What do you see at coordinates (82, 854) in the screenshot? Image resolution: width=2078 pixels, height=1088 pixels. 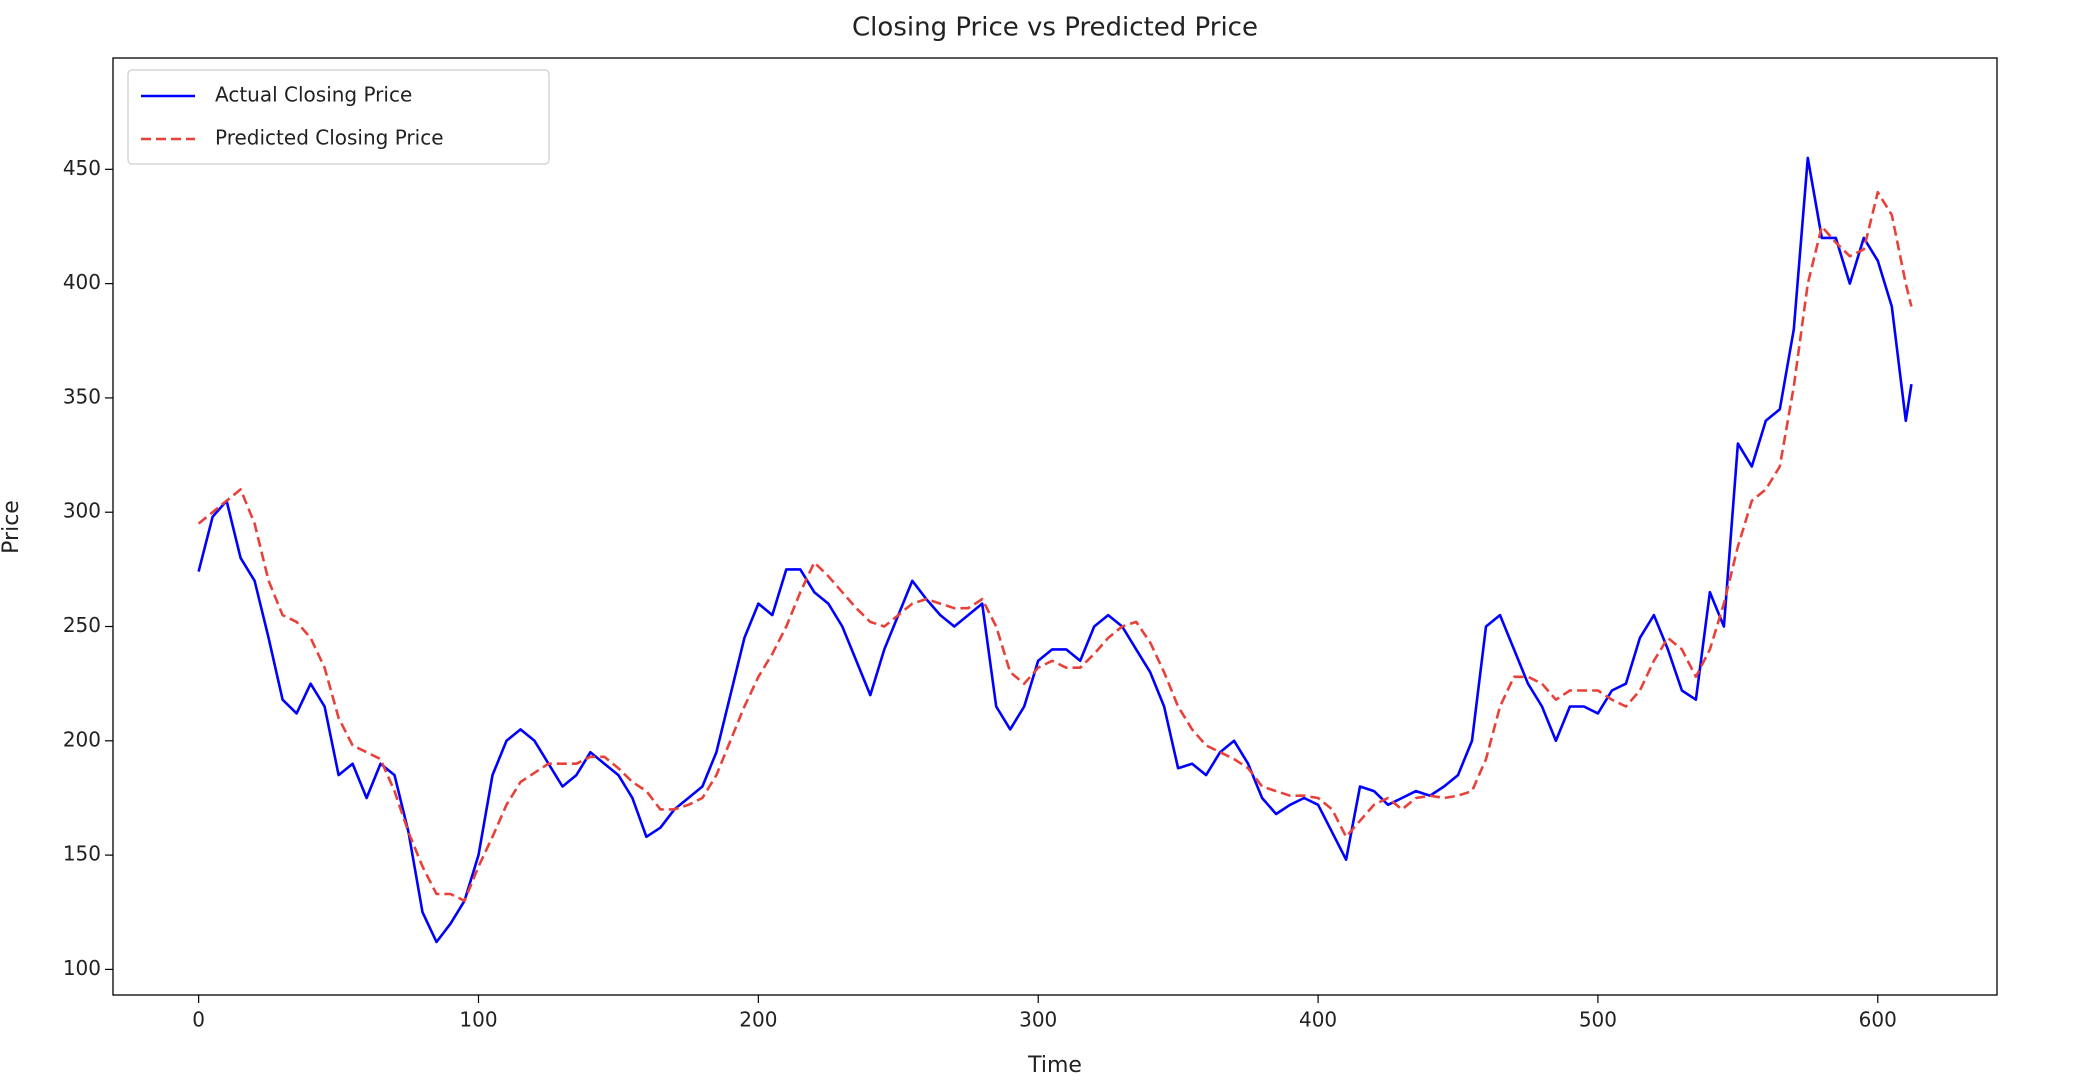 I see `y-tick-label: 150` at bounding box center [82, 854].